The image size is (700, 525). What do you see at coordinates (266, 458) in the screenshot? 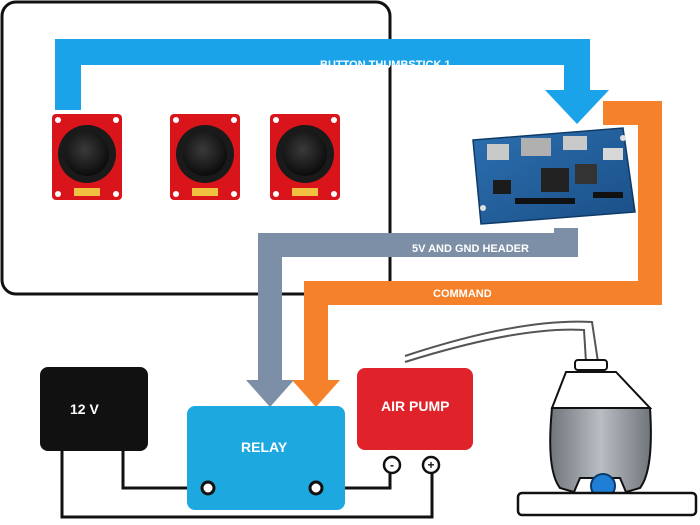
I see `relay-box: RELAY` at bounding box center [266, 458].